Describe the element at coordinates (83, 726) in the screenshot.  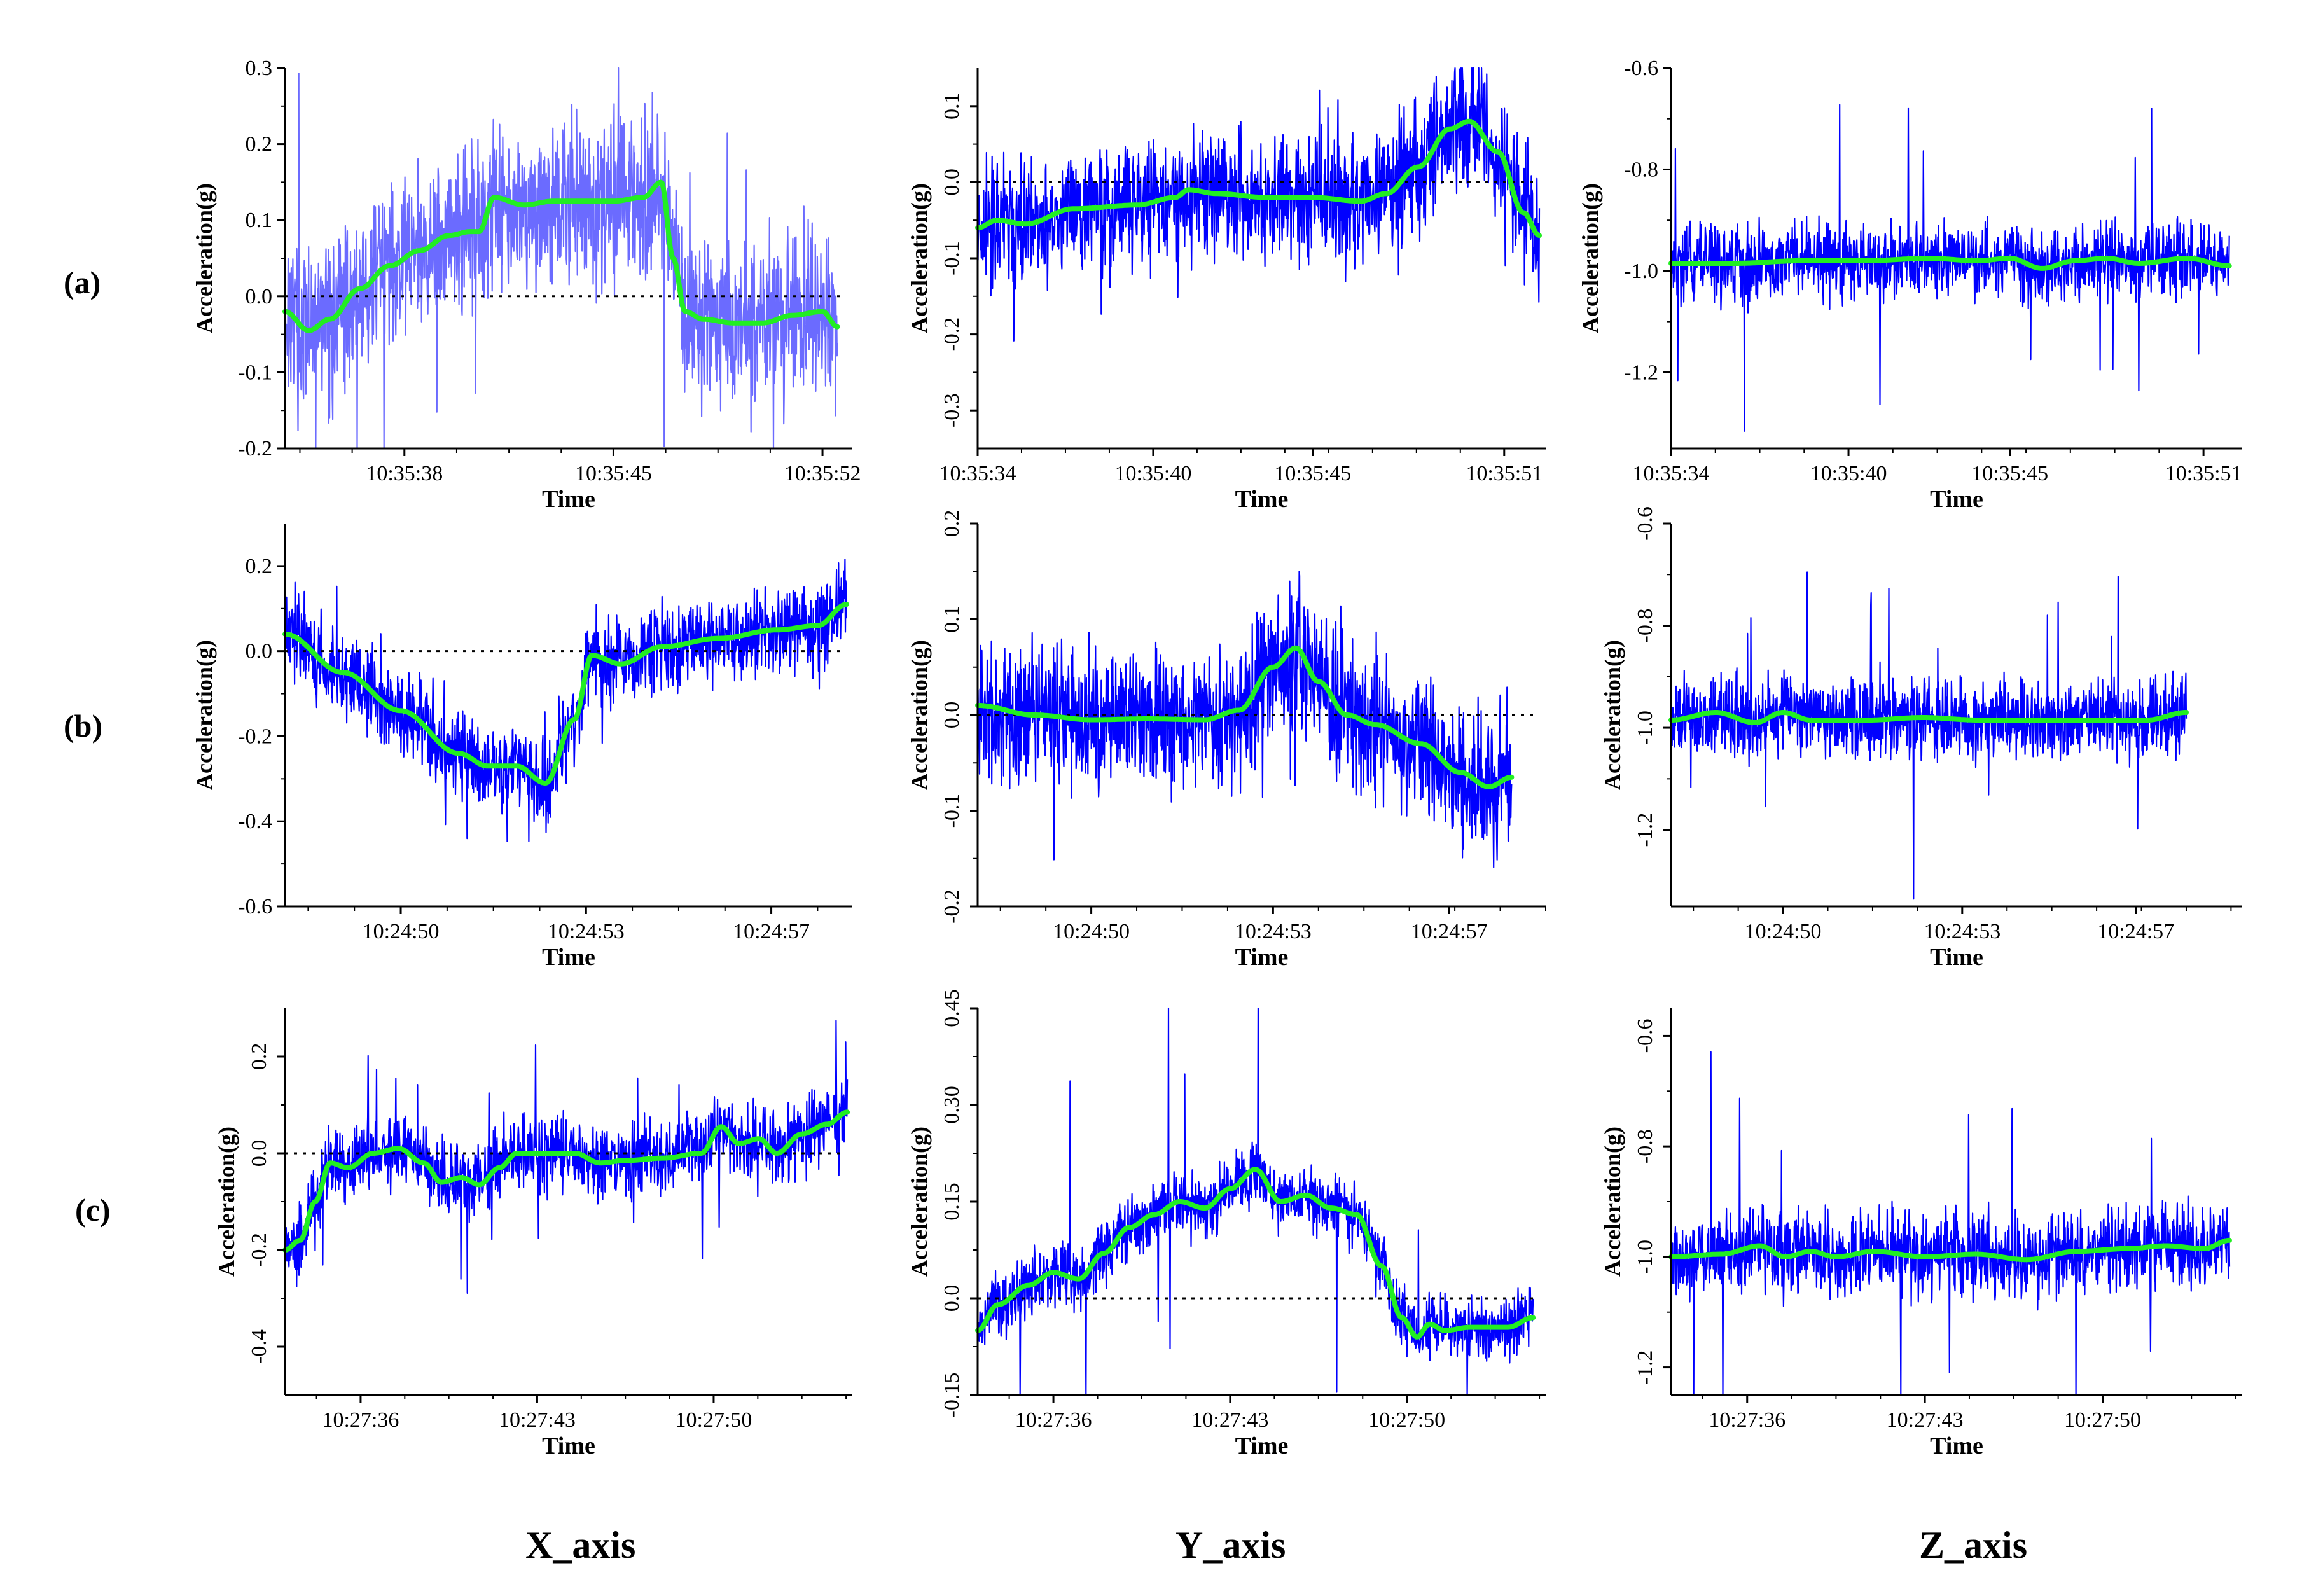
I see `row-label-b: (b)` at that location.